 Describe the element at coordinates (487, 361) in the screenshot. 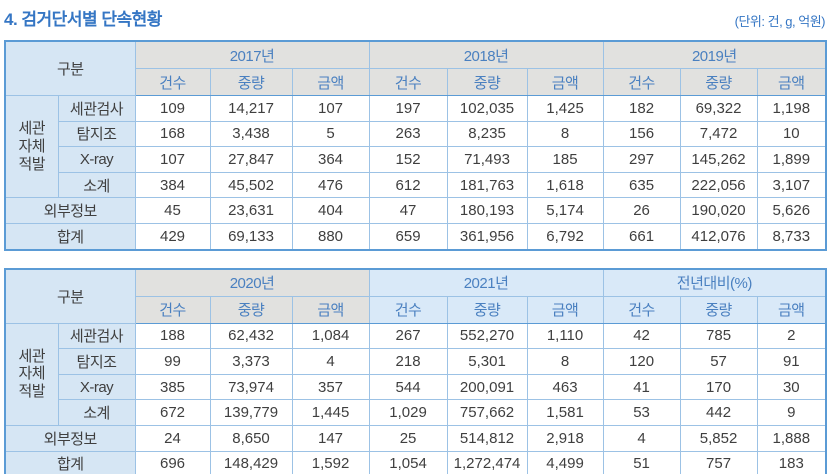

I see `data-cell: 5,301` at that location.